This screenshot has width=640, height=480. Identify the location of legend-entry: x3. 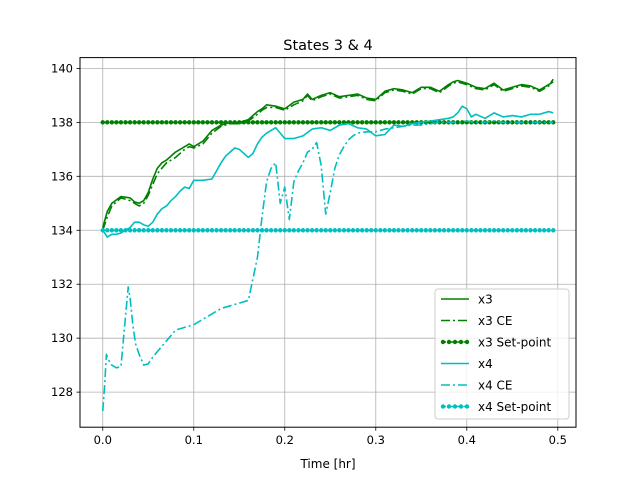
(467, 300).